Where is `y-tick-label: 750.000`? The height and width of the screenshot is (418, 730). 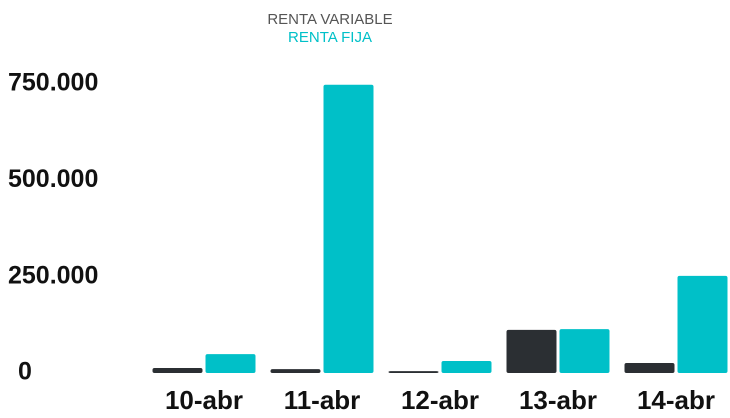
y-tick-label: 750.000 is located at coordinates (53, 83).